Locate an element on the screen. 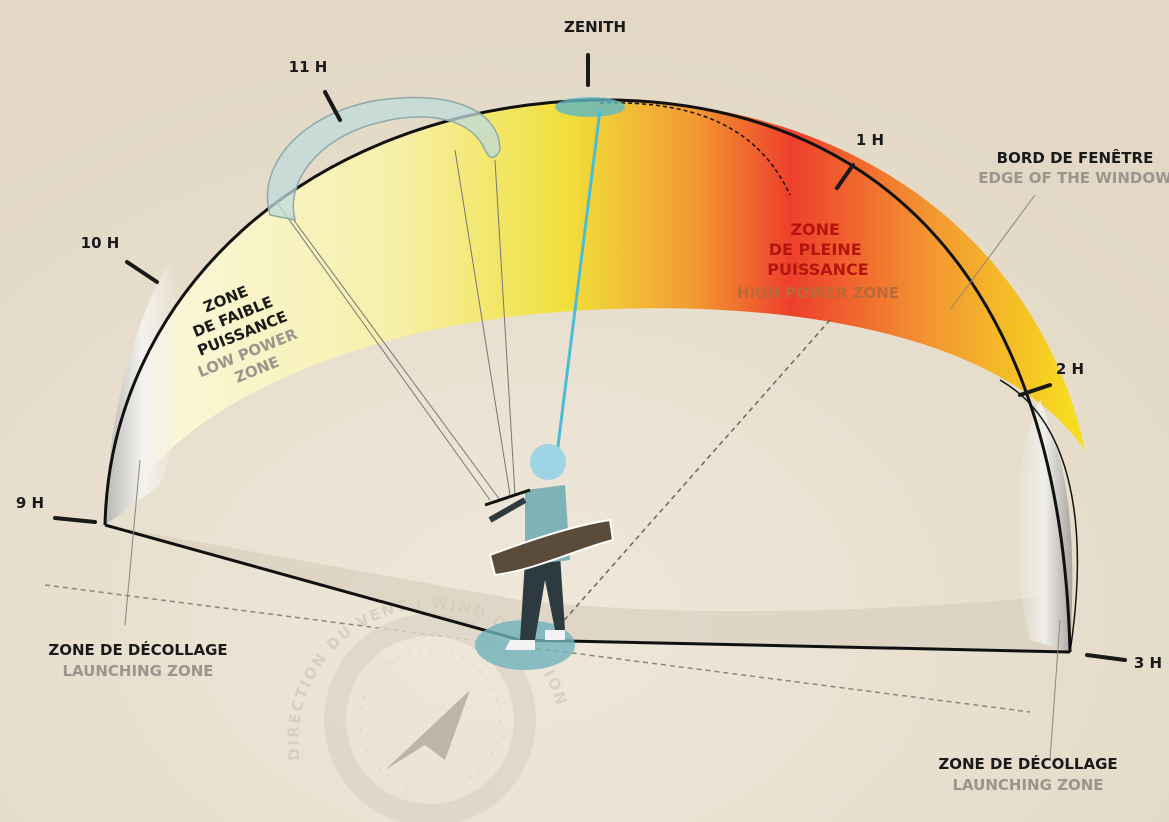 The height and width of the screenshot is (822, 1169). edge-title: BORD DE FENÊTRE is located at coordinates (1075, 157).